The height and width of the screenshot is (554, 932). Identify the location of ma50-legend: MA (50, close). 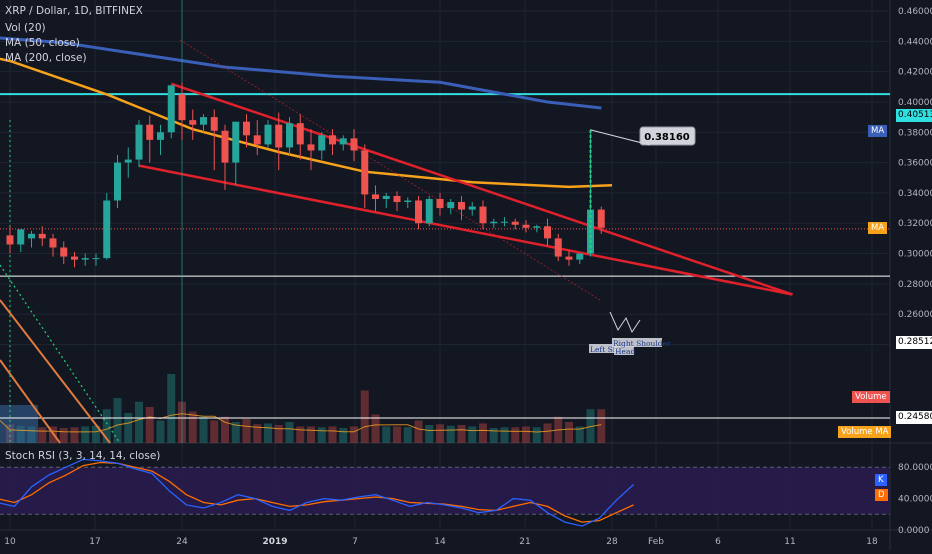
(42, 43).